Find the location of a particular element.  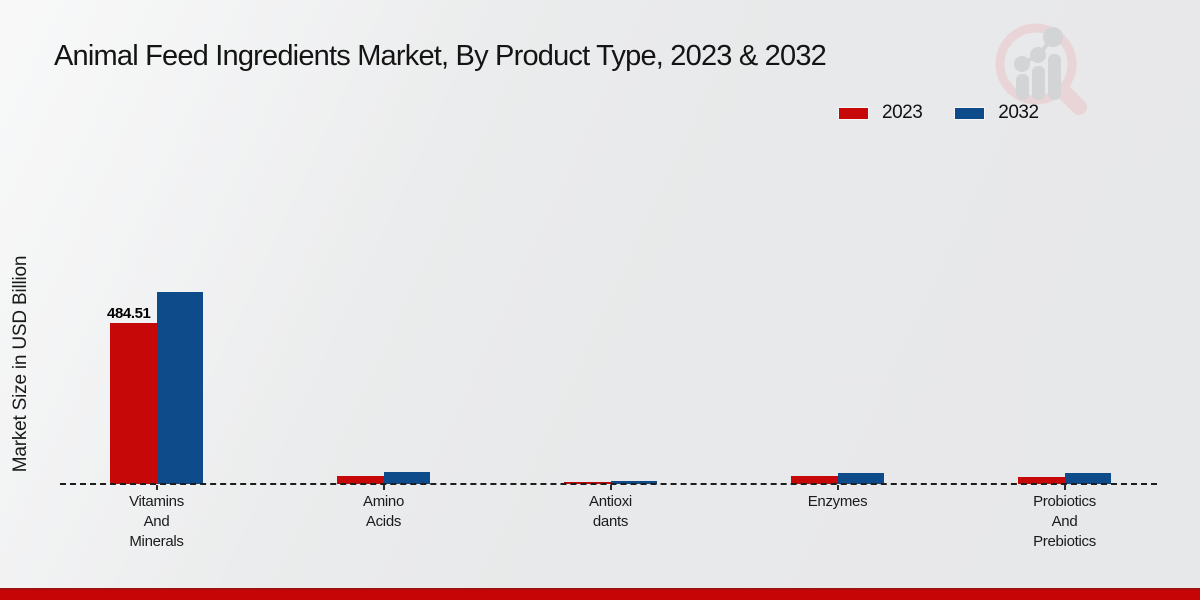

bar-2032-probiotics-and-prebiotics is located at coordinates (1087, 478).